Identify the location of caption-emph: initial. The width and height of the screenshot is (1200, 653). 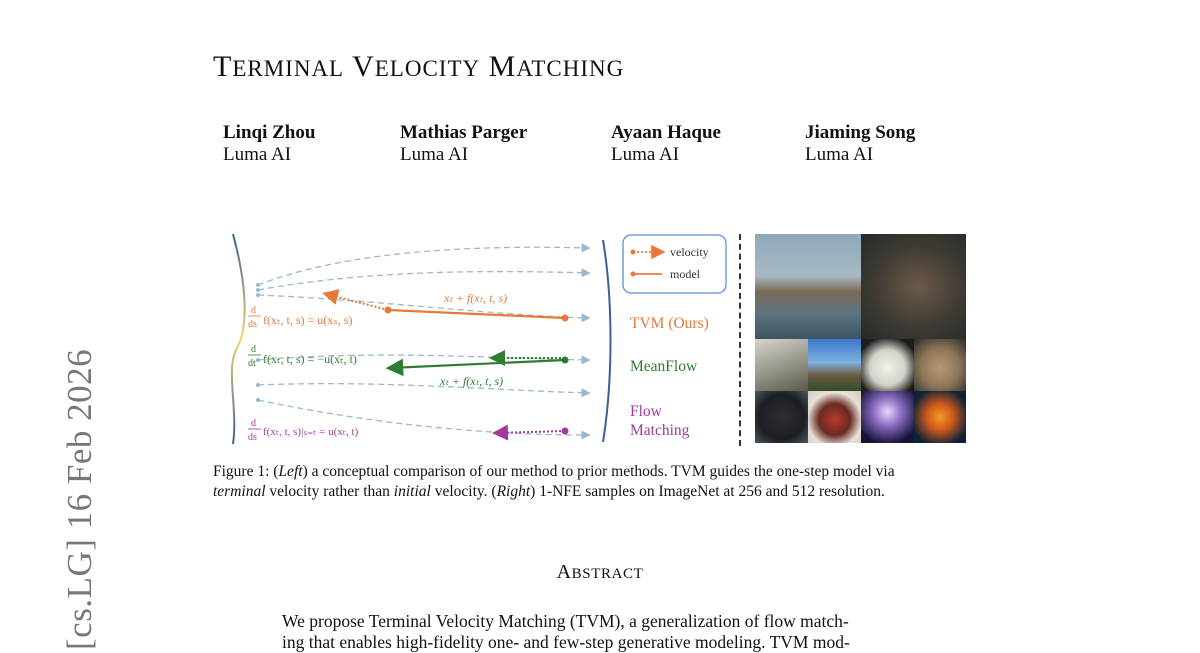
(412, 491).